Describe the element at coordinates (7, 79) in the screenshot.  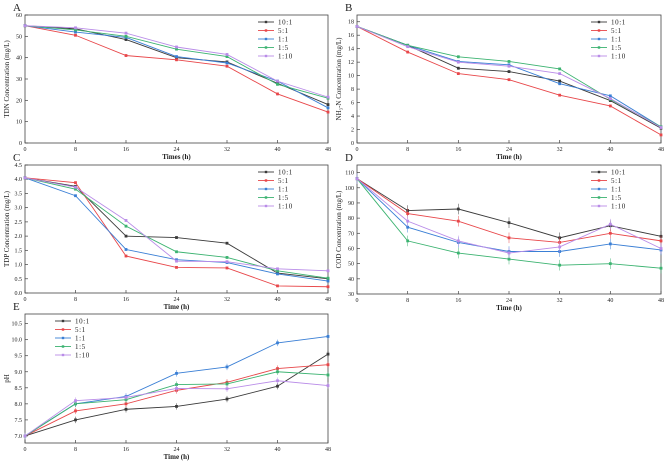
I see `y-axis-label: TDN Concentration (mg/L)` at that location.